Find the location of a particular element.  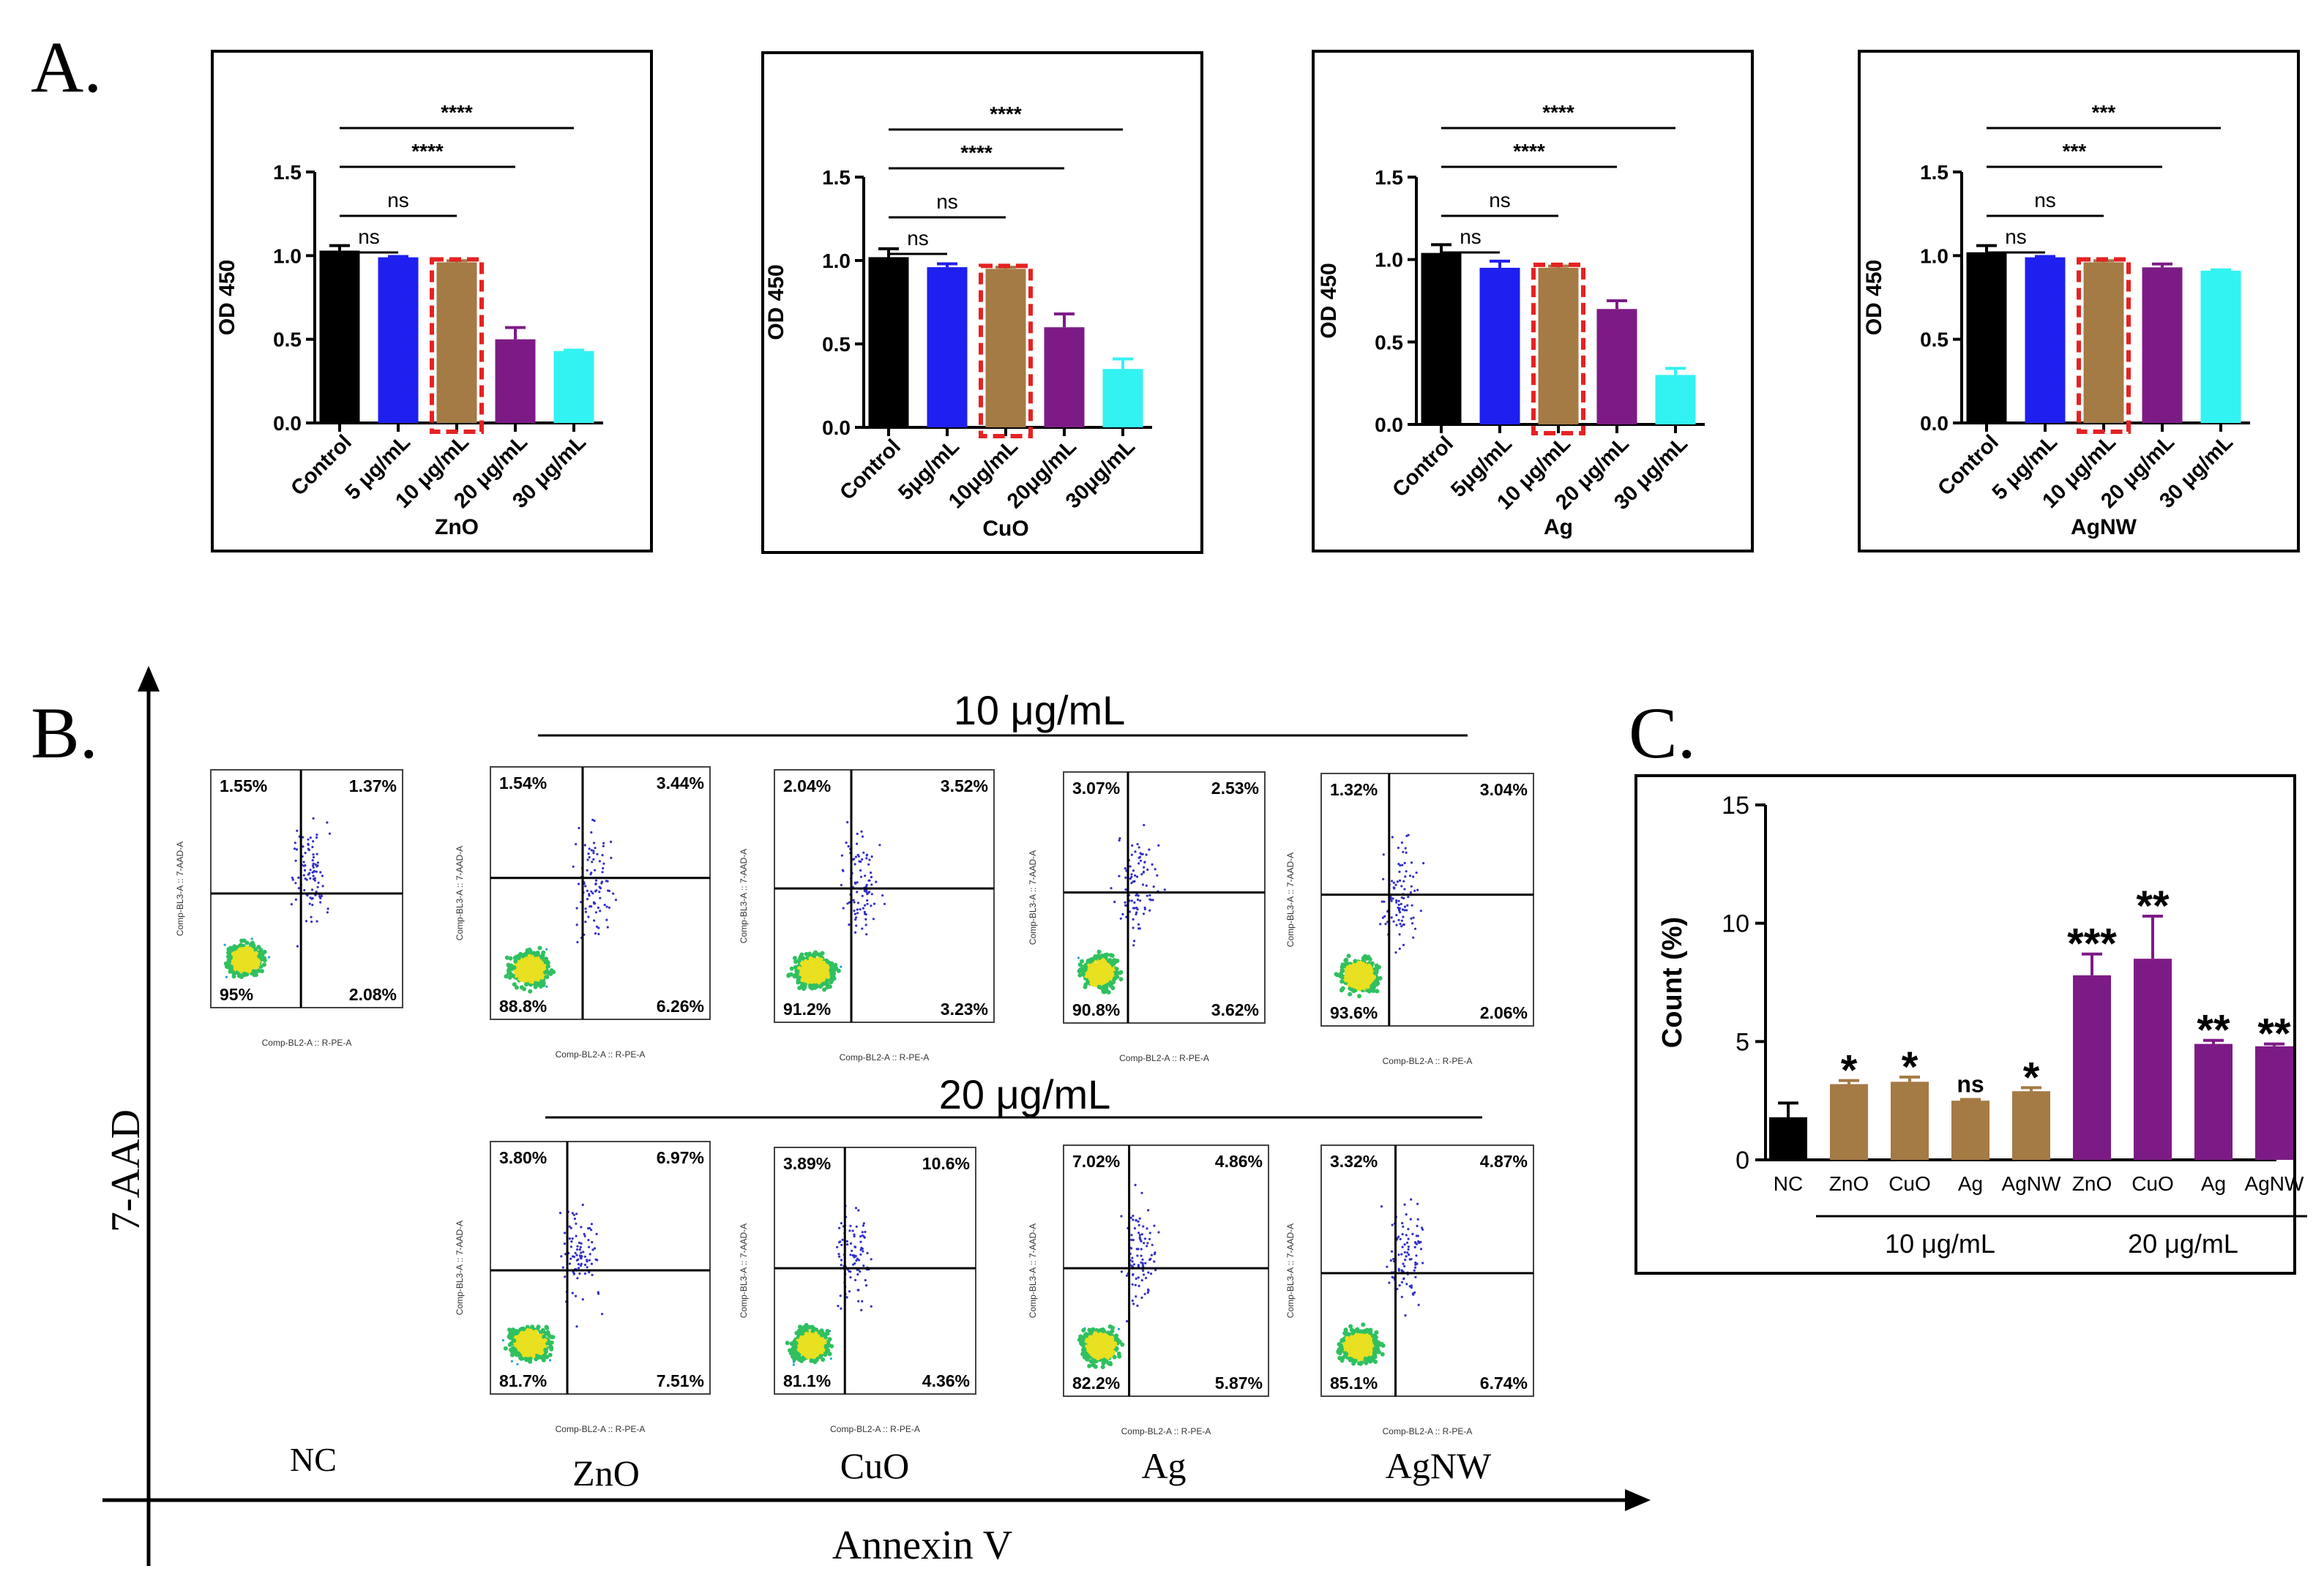

column-label-nc: NC is located at coordinates (313, 1459).